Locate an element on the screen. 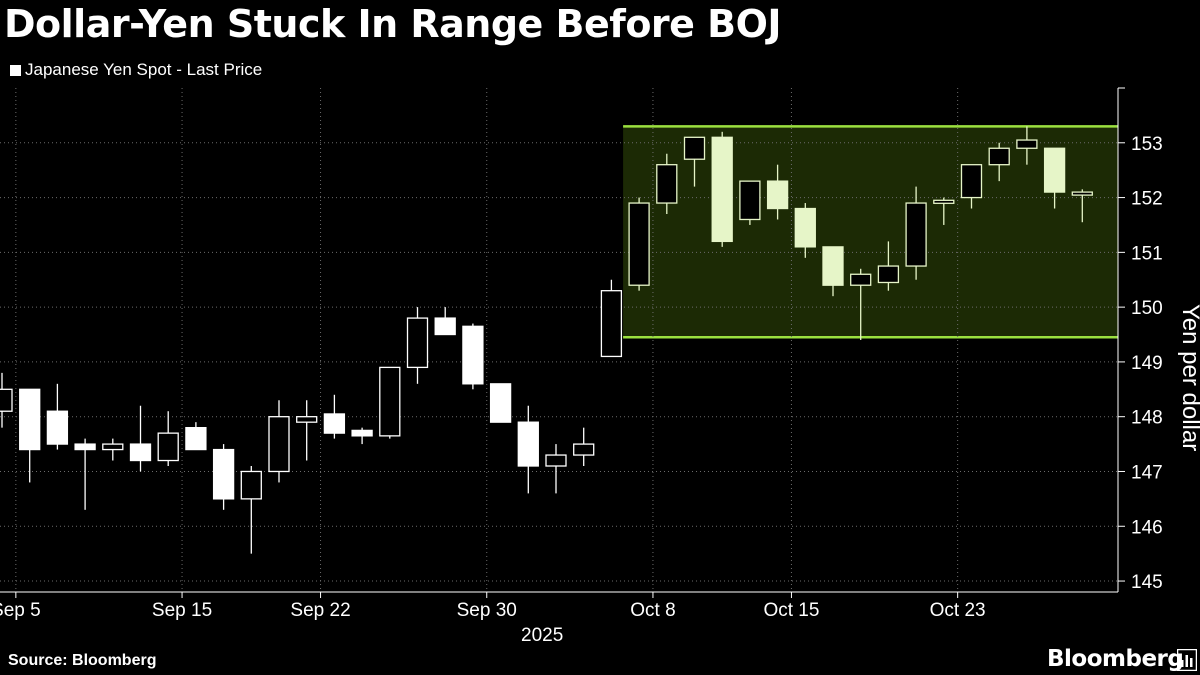  y-tick-label: 151 is located at coordinates (1147, 253).